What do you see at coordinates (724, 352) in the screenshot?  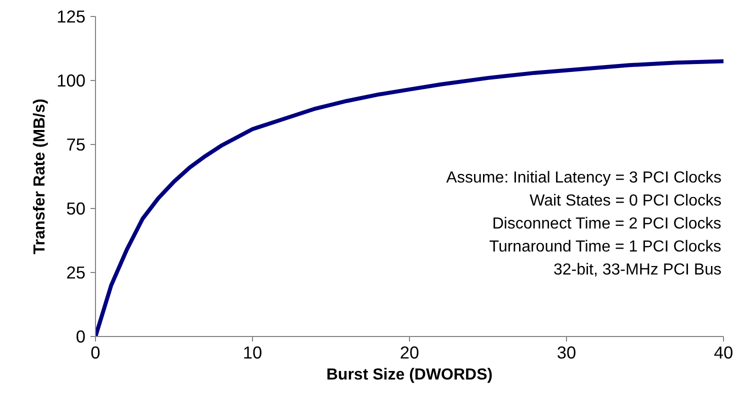 I see `x-tick-label: 40` at bounding box center [724, 352].